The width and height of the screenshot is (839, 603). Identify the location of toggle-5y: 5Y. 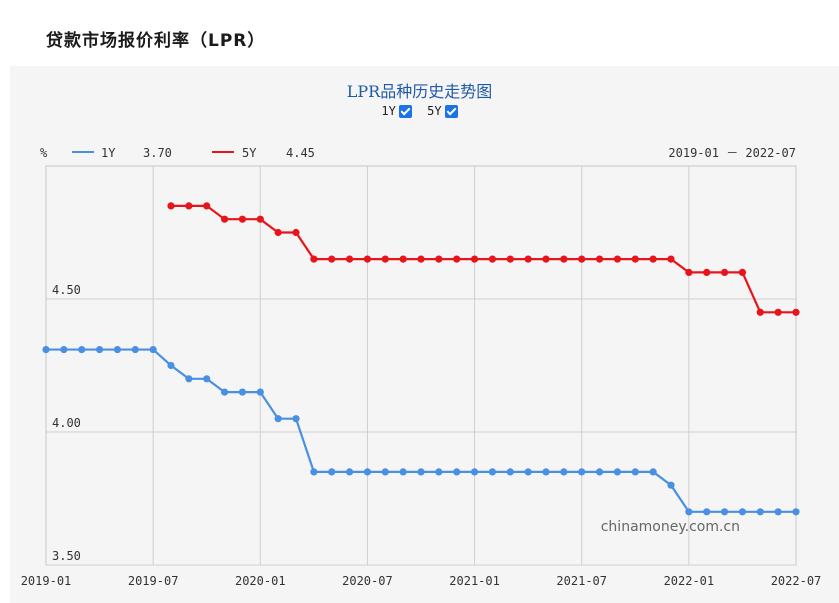
(442, 111).